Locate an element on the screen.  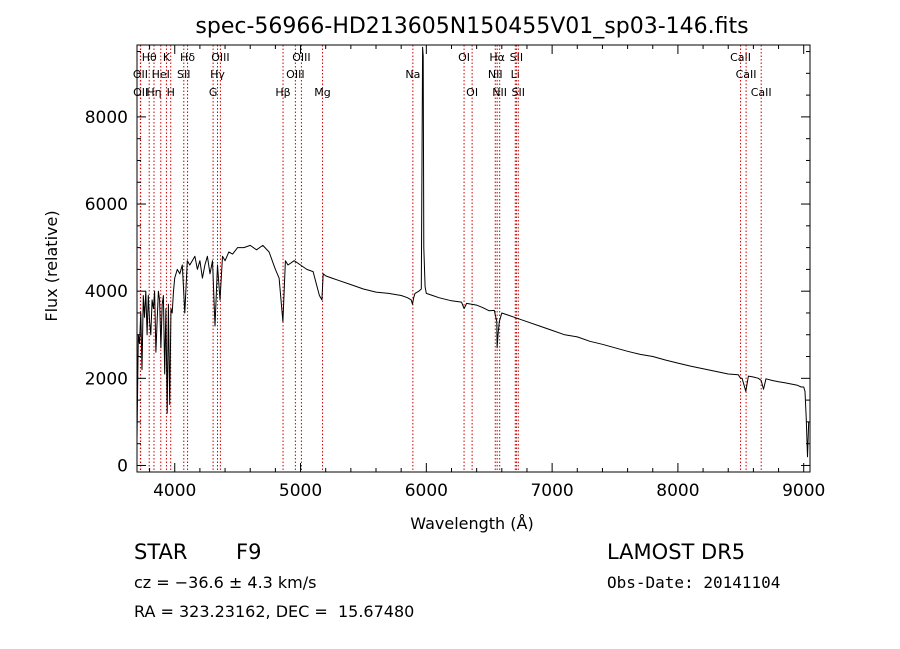
x-tick-label: 7000 is located at coordinates (551, 491).